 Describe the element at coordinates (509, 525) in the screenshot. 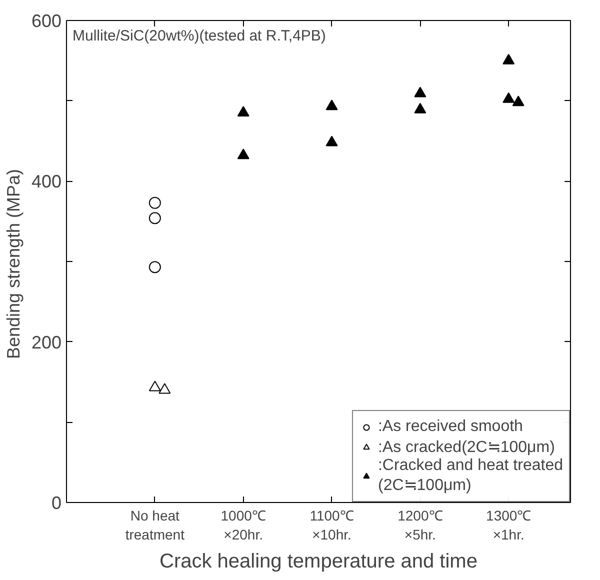

I see `x-tick-label: 1300℃ ×1hr.` at that location.